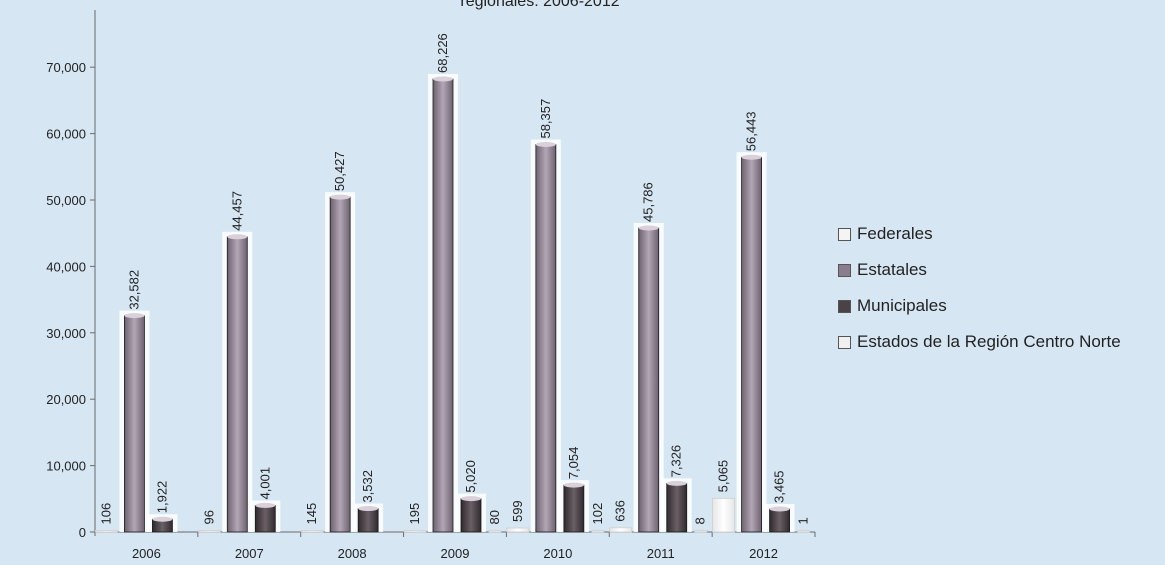 Image resolution: width=1165 pixels, height=565 pixels. What do you see at coordinates (517, 511) in the screenshot?
I see `data-label: 599` at bounding box center [517, 511].